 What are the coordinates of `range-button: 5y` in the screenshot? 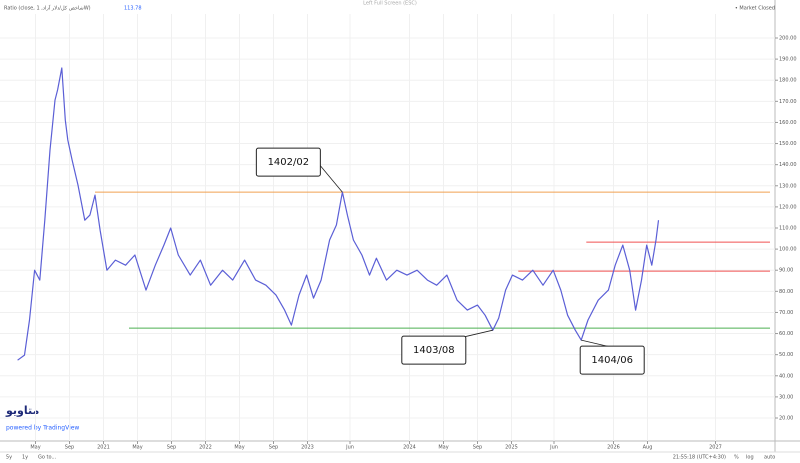 It's located at (9, 458).